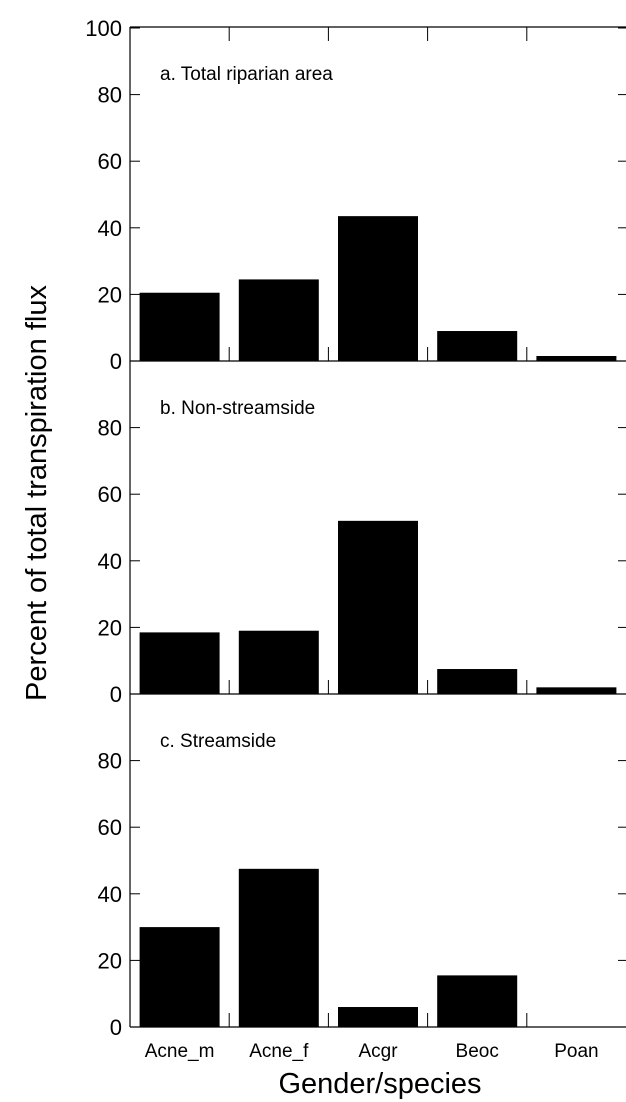 The height and width of the screenshot is (1102, 626). What do you see at coordinates (379, 1084) in the screenshot?
I see `x-axis-title: Gender/species` at bounding box center [379, 1084].